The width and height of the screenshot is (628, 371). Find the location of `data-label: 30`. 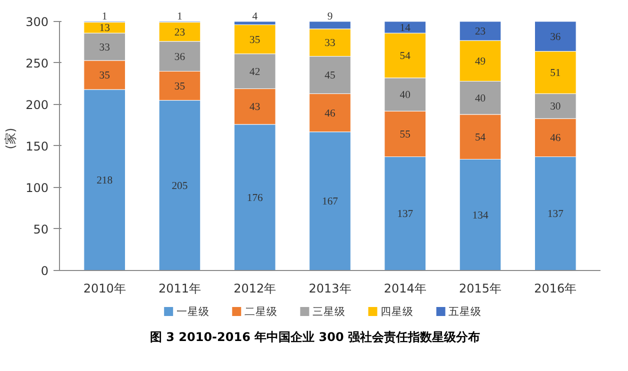

data-label: 30 is located at coordinates (555, 107).